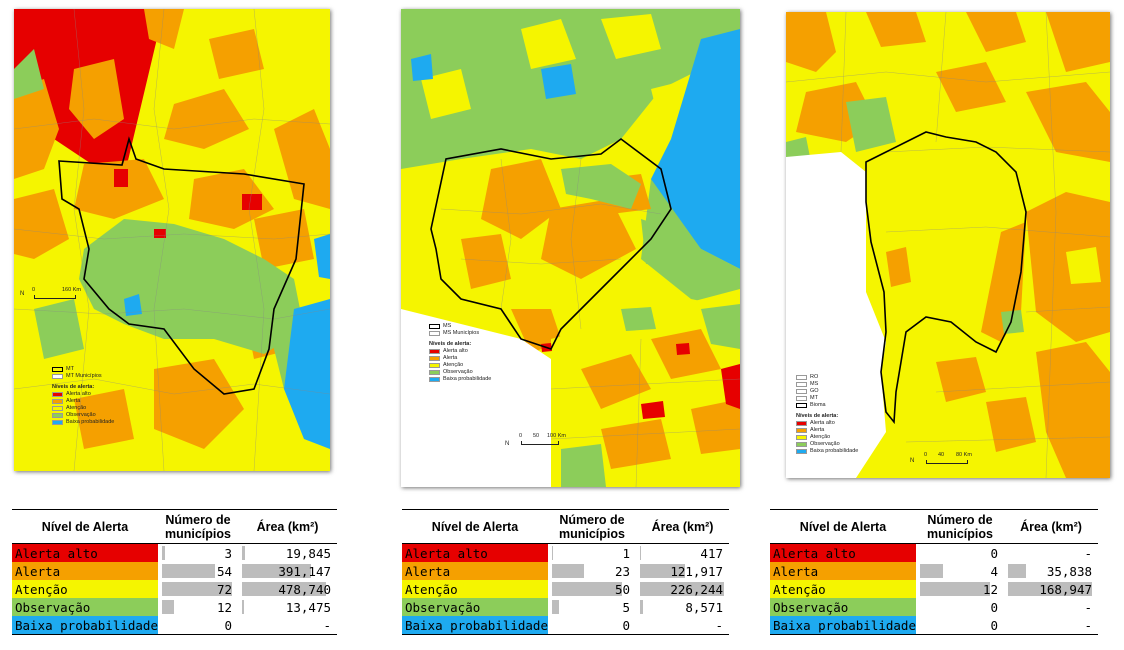 The image size is (1124, 650). I want to click on table-row: Observação 0 -, so click(934, 607).